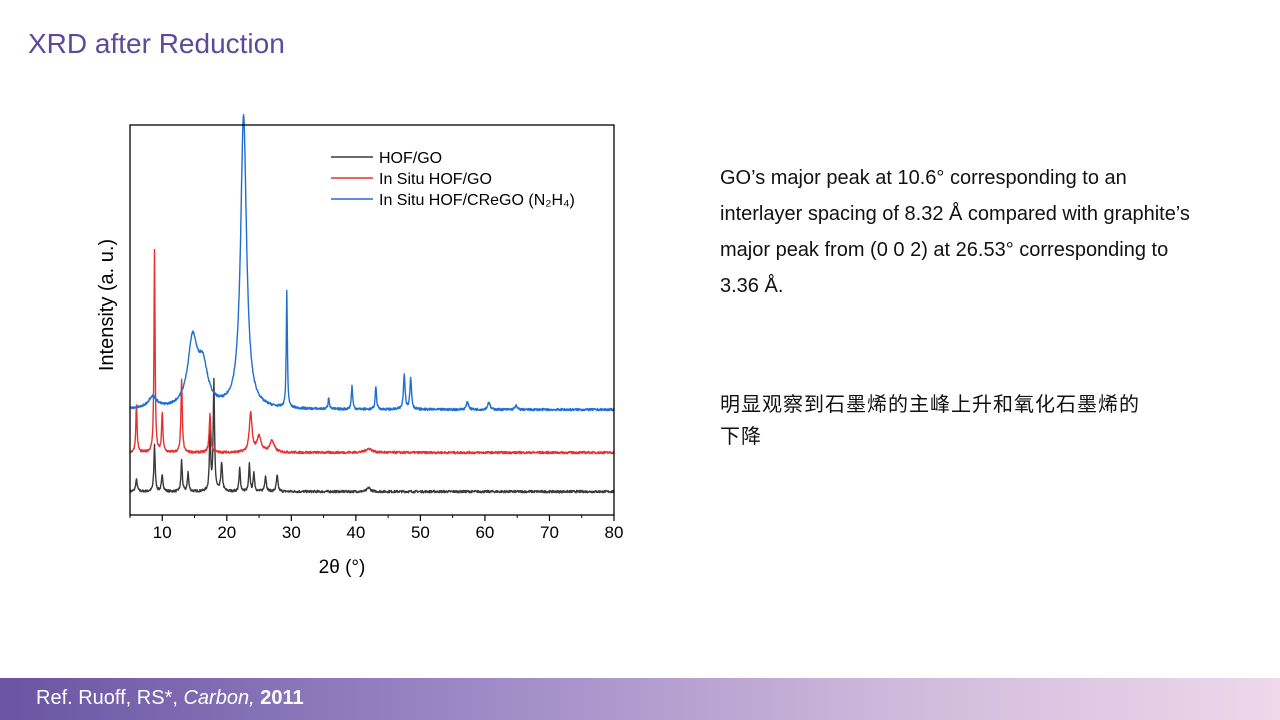  I want to click on x-tick-label: 20, so click(226, 532).